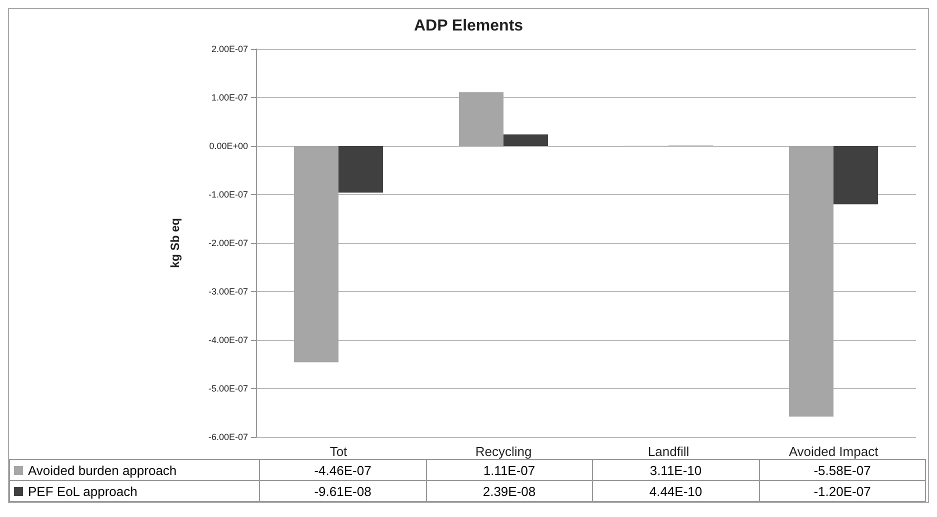 The height and width of the screenshot is (517, 937). What do you see at coordinates (343, 491) in the screenshot?
I see `data-label: -9.61E-08` at bounding box center [343, 491].